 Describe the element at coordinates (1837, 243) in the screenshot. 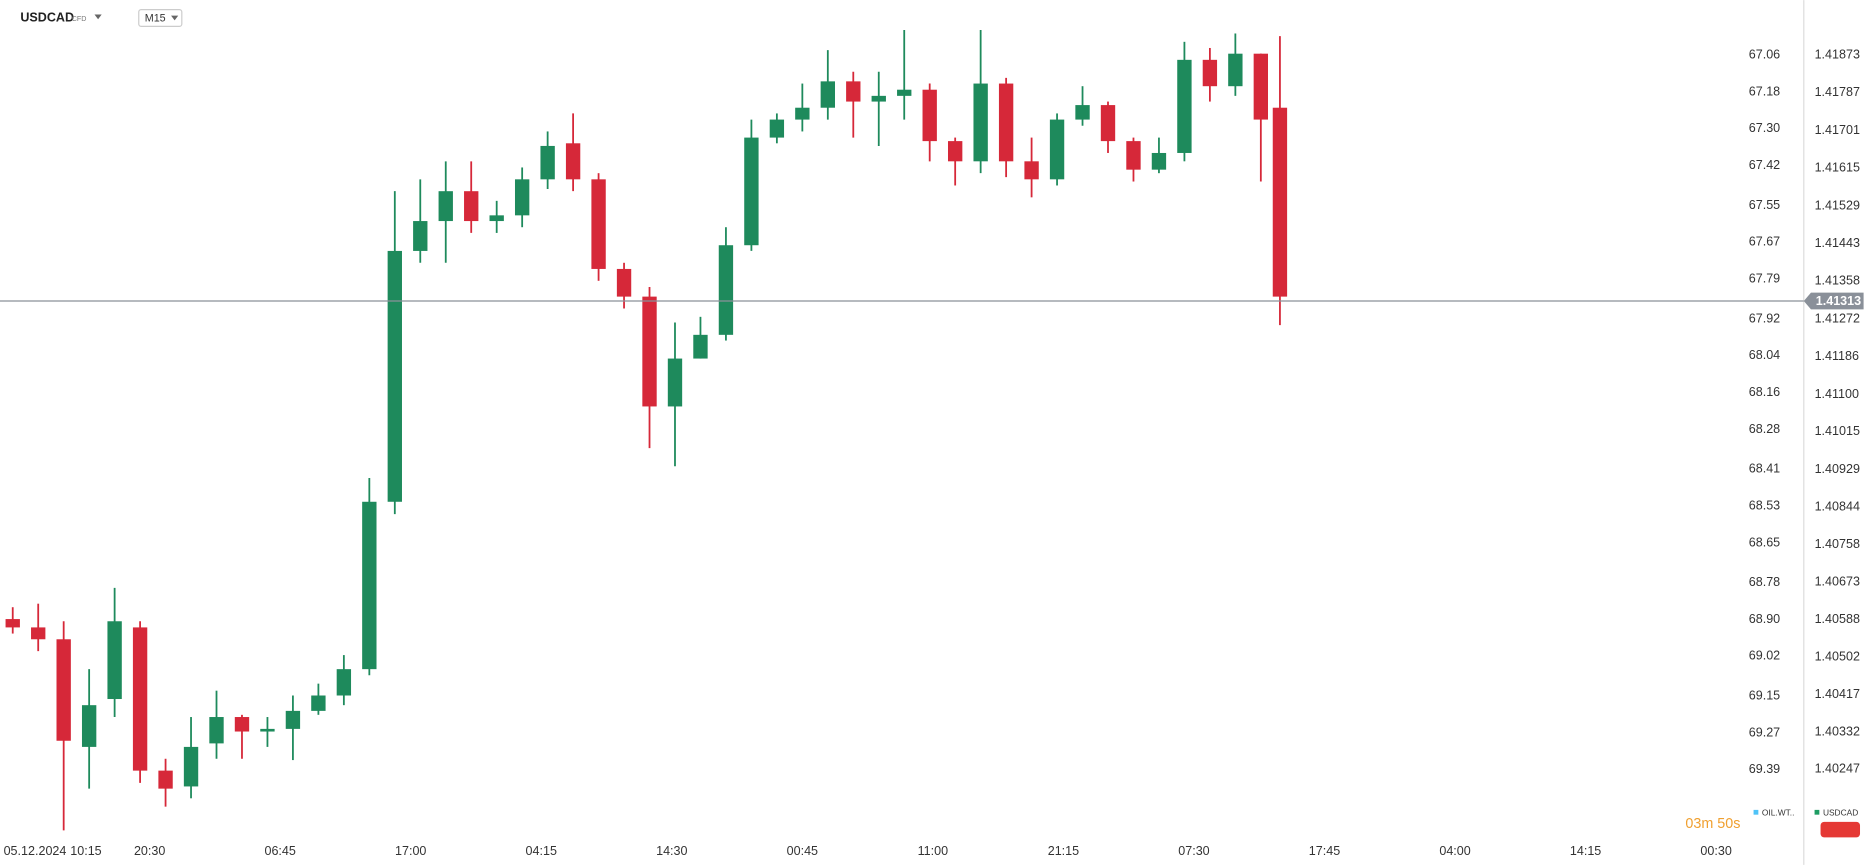

I see `y-tick-label: 1.41443` at that location.